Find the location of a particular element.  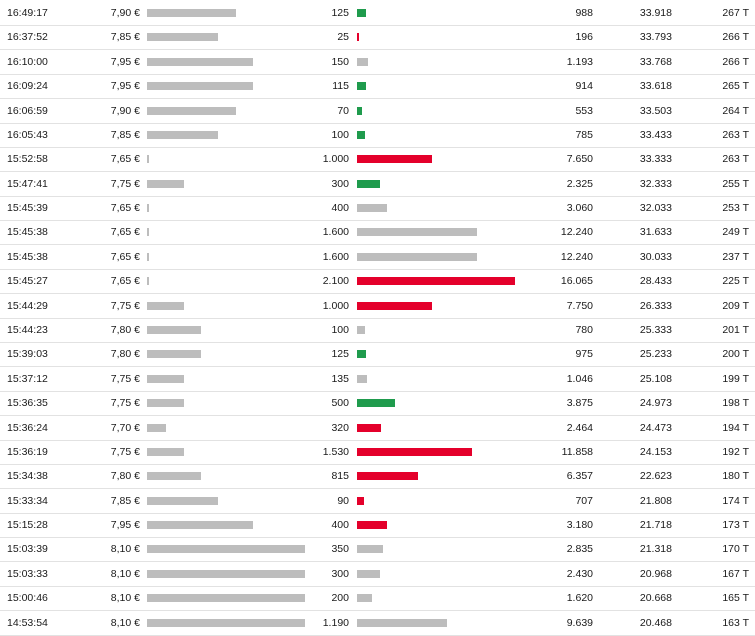

trade-turnover: 553 is located at coordinates (584, 110).